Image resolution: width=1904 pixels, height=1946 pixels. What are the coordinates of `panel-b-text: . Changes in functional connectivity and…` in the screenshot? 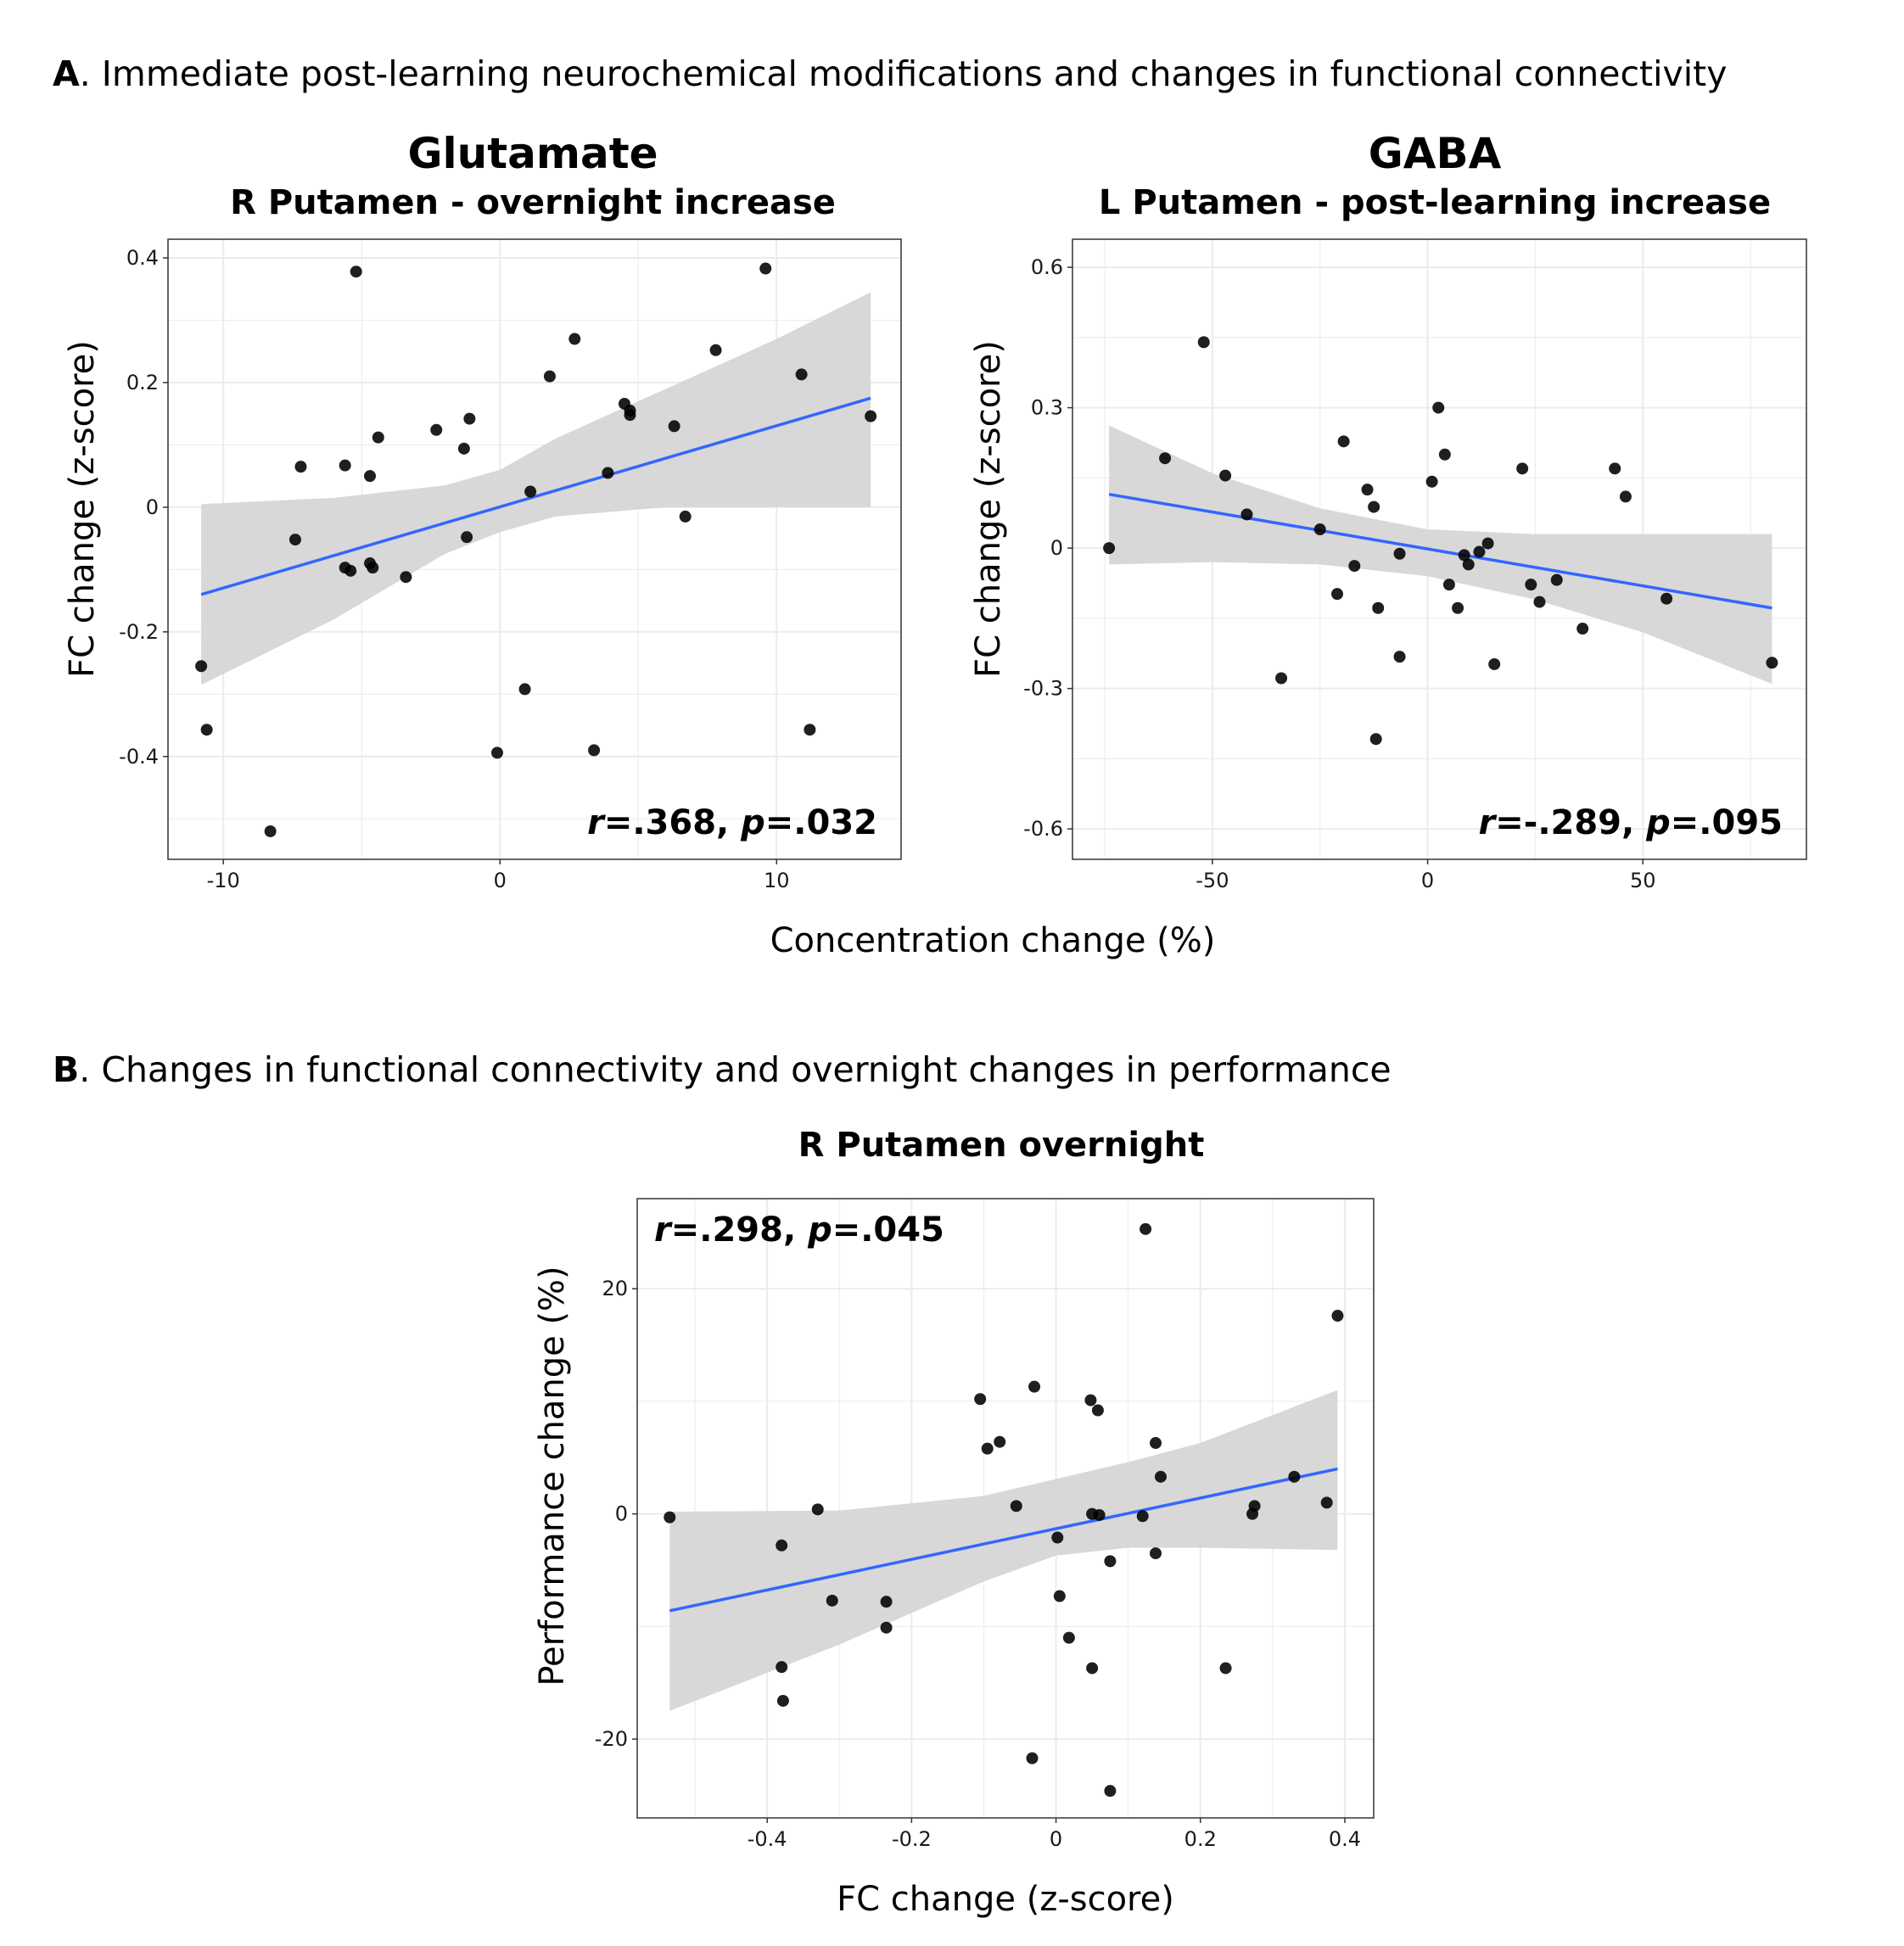 It's located at (735, 1069).